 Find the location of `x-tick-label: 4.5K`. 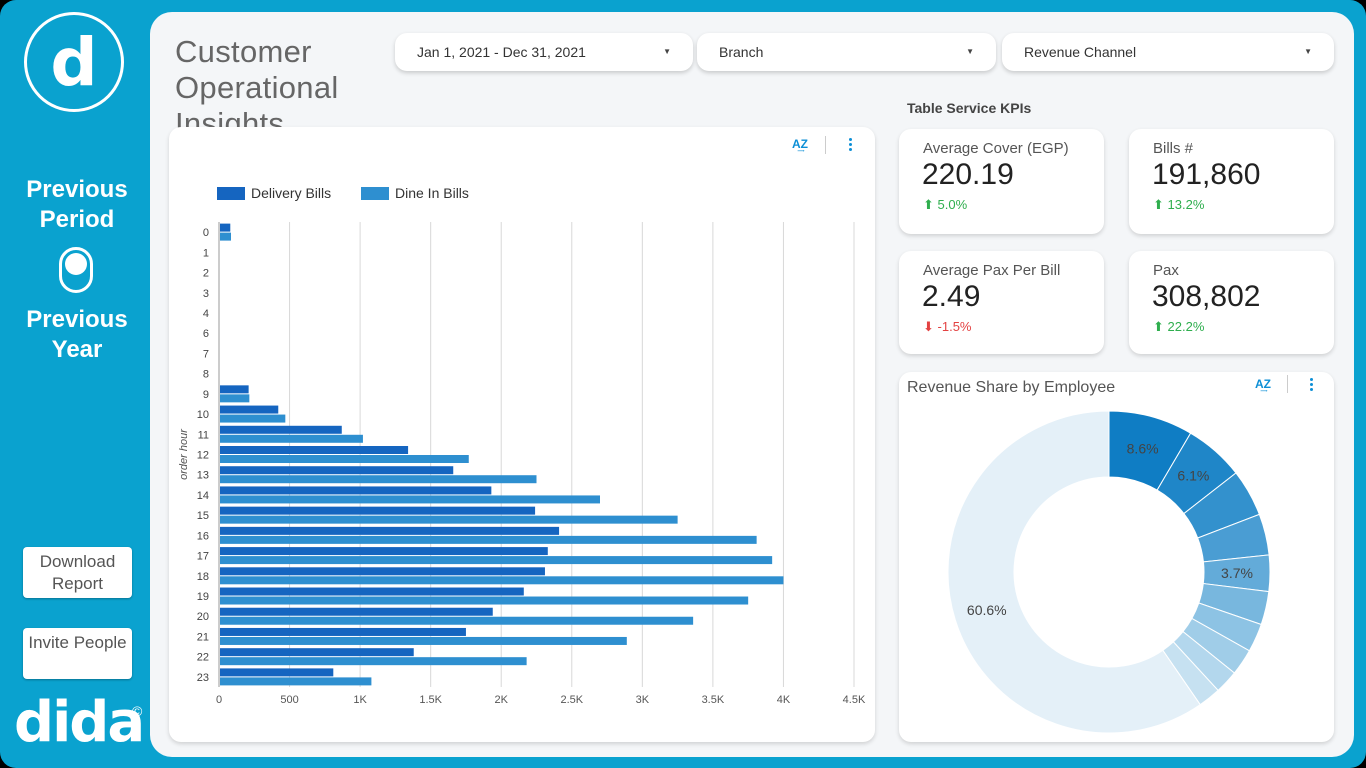

x-tick-label: 4.5K is located at coordinates (854, 700).